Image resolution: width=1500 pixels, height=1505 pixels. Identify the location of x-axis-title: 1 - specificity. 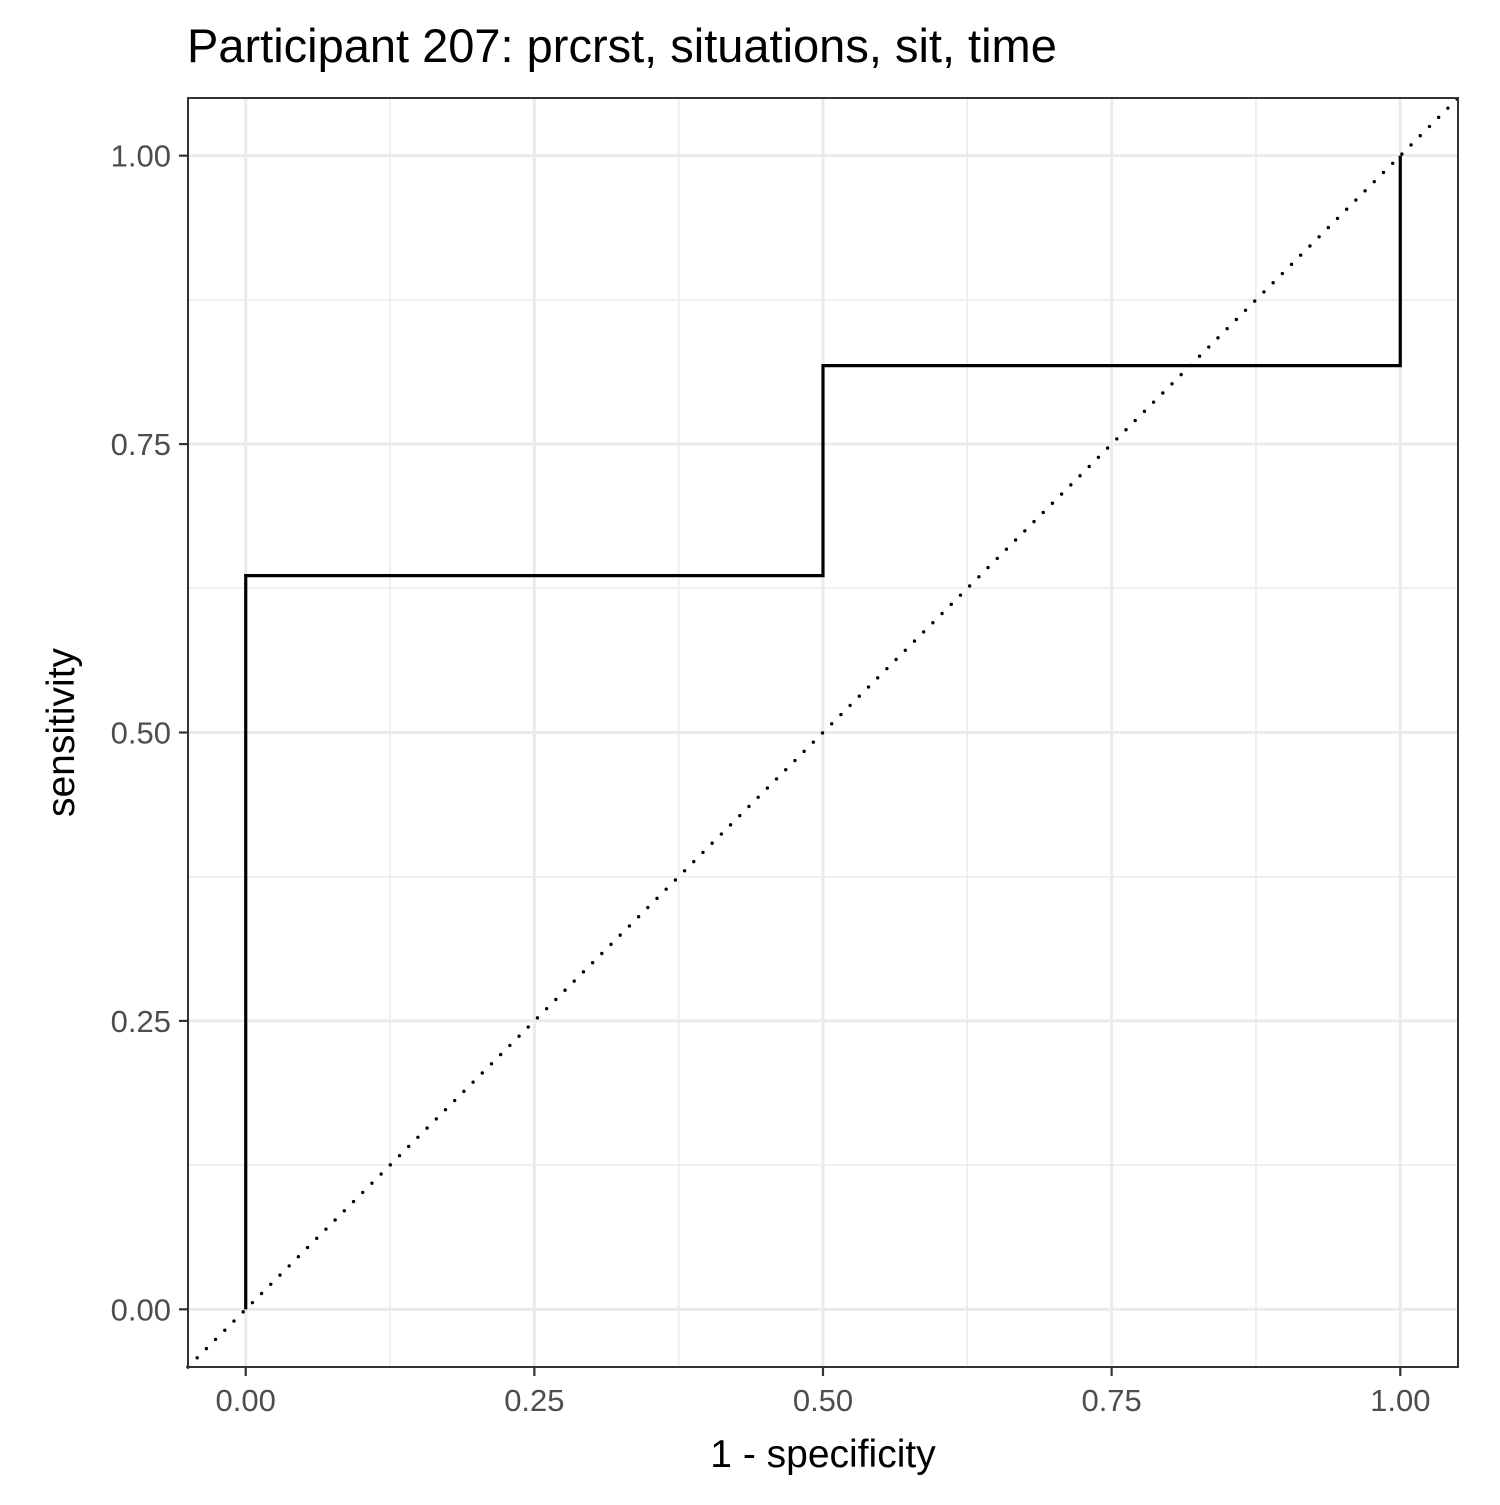
(823, 1454).